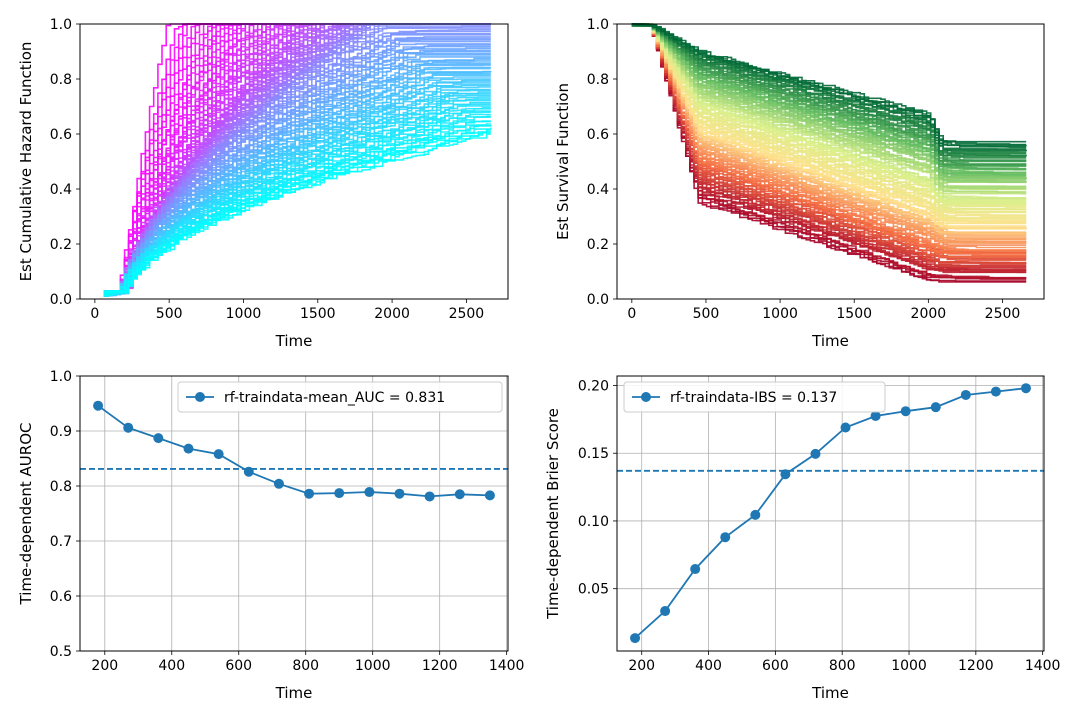  I want to click on y-tick-label: 0.7, so click(61, 542).